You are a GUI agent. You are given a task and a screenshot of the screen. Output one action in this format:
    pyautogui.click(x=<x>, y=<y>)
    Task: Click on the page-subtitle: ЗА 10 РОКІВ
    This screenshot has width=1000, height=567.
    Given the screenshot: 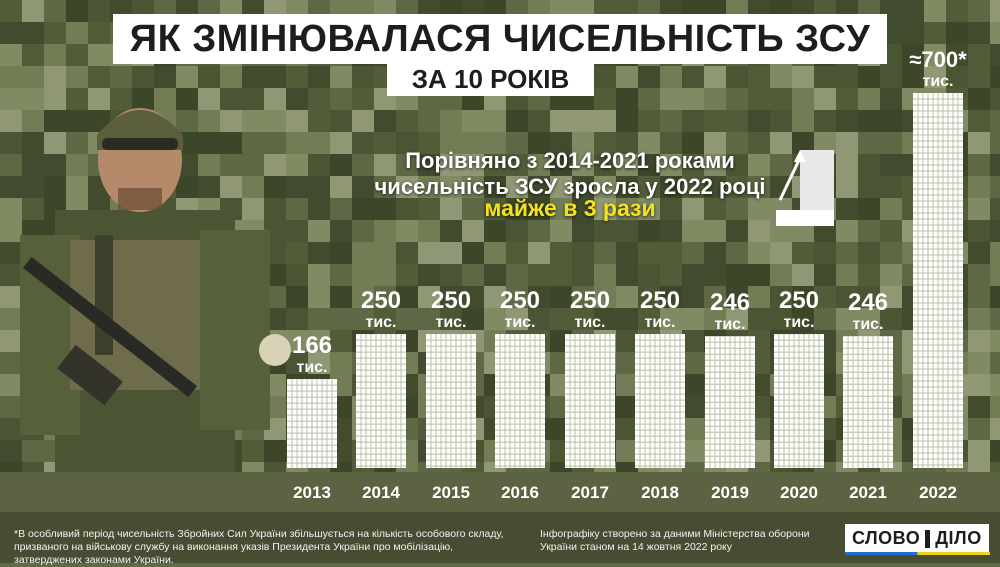 What is the action you would take?
    pyautogui.click(x=490, y=78)
    